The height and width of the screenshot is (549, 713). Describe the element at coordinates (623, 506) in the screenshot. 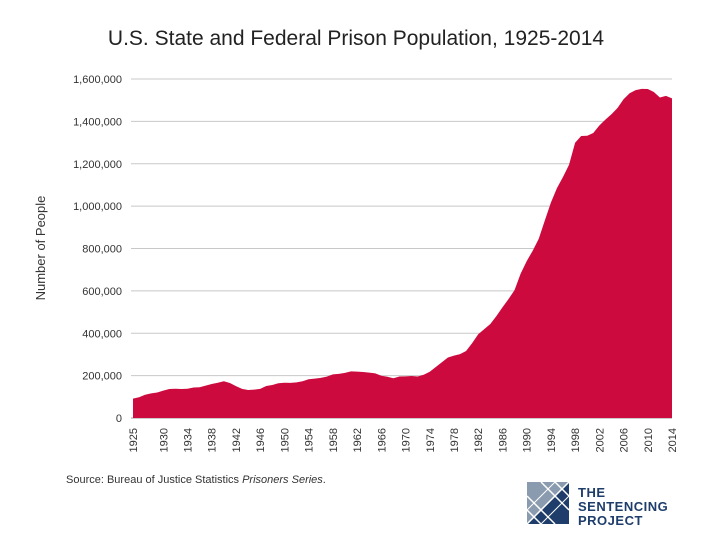

I see `logo-line-2: SENTENCING` at that location.